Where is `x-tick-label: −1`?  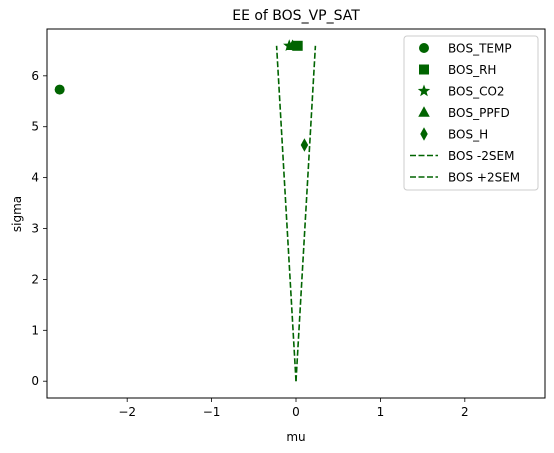
x-tick-label: −1 is located at coordinates (212, 412).